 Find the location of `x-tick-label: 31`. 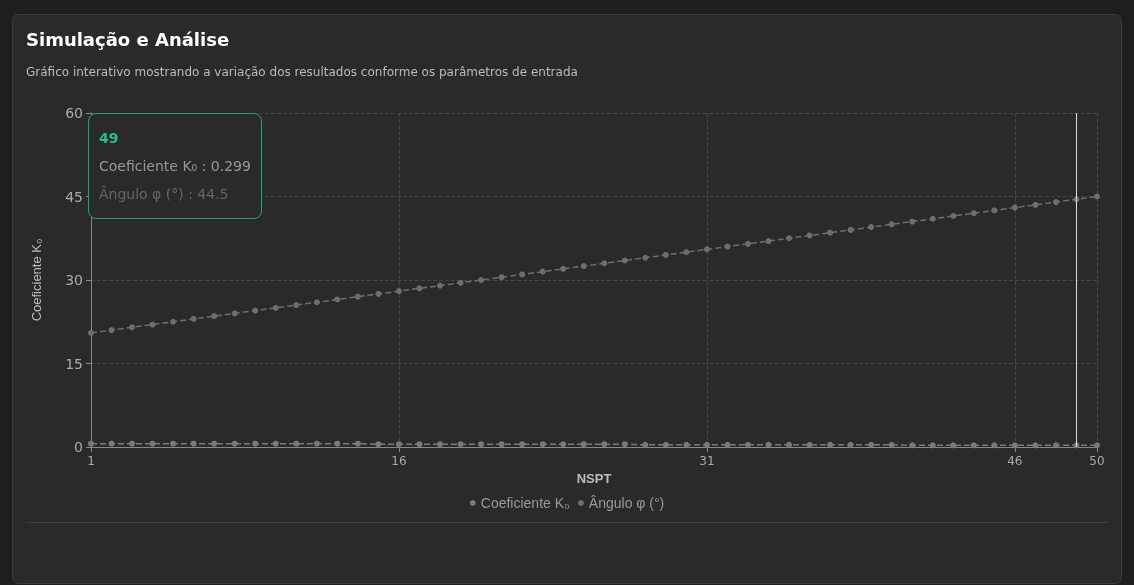

x-tick-label: 31 is located at coordinates (707, 461).